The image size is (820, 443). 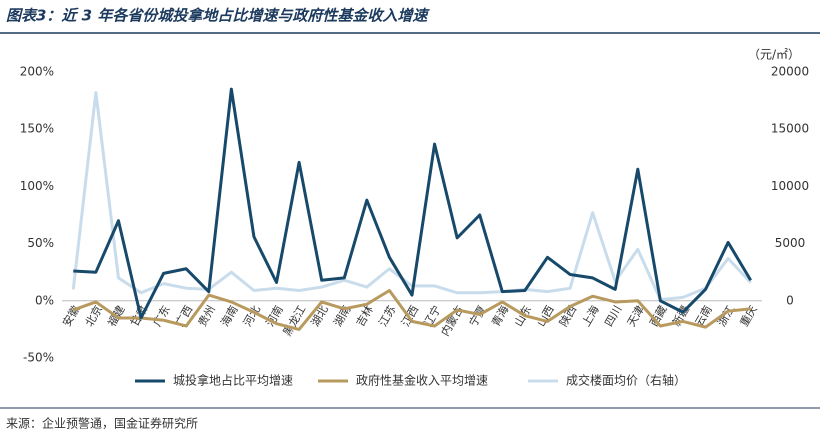 I want to click on source-note: 来源：企业预警通，国金证券研究所, so click(x=102, y=423).